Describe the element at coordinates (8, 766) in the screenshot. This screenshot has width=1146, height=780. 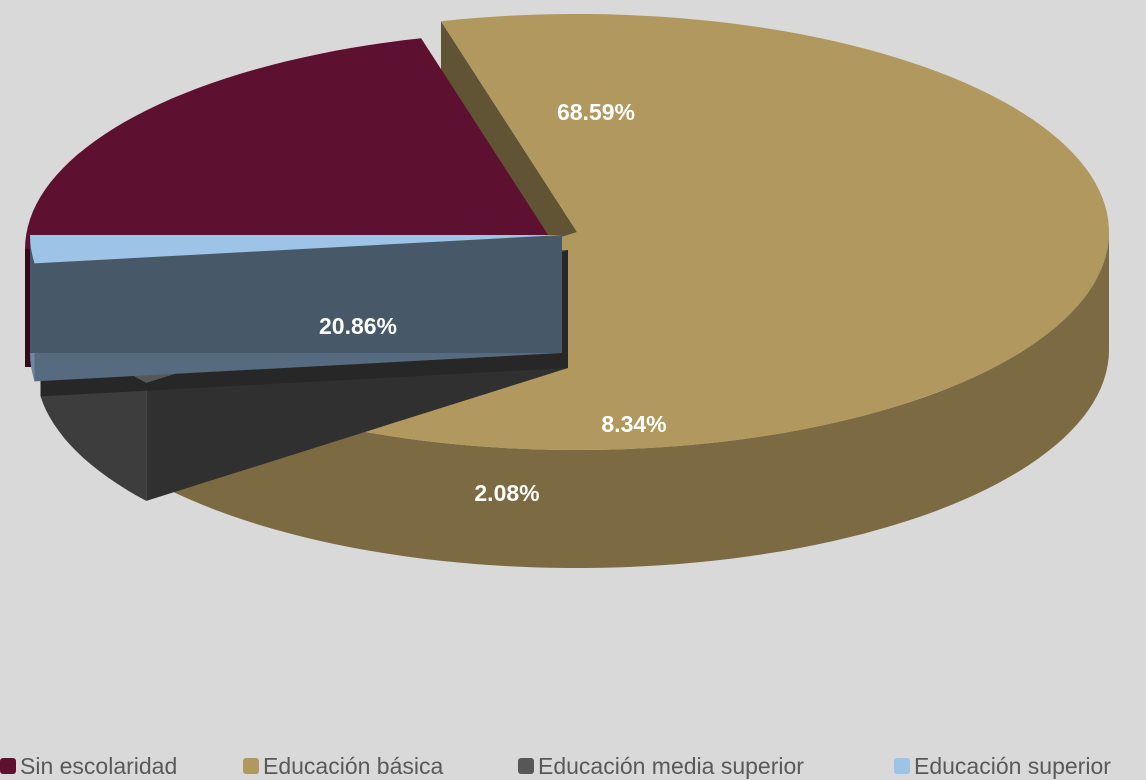
I see `legend-swatch-sin-escolaridad` at that location.